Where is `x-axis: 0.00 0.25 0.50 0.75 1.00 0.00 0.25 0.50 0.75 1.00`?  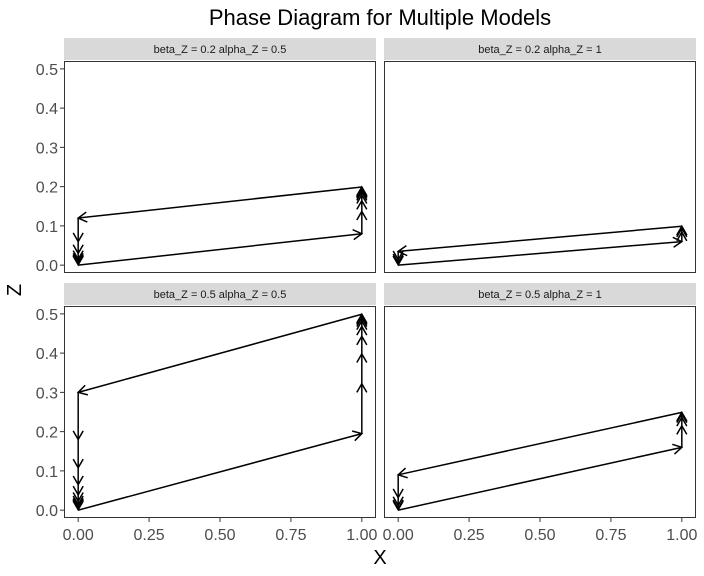 x-axis: 0.00 0.25 0.50 0.75 1.00 0.00 0.25 0.50 0.75 1.00 is located at coordinates (380, 531).